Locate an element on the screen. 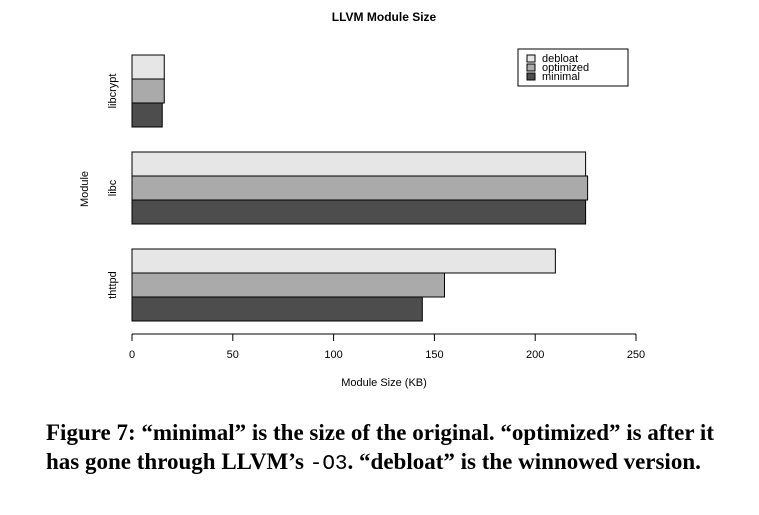 The width and height of the screenshot is (759, 515). x-tick-label-0: 0 is located at coordinates (132, 355).